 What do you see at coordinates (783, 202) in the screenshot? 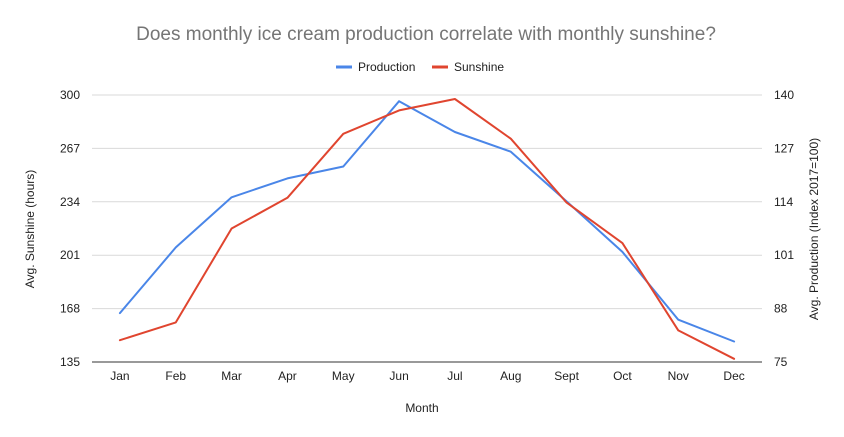
I see `right-tick-label: 114` at bounding box center [783, 202].